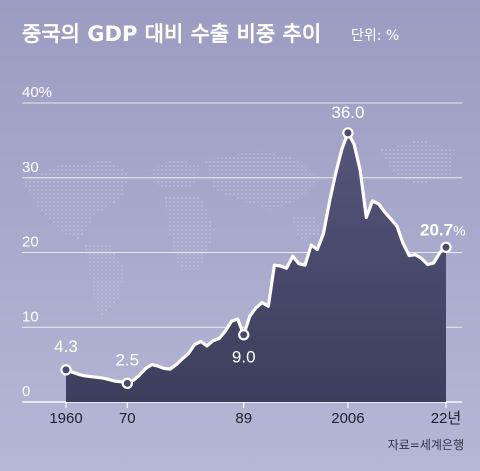 This screenshot has height=471, width=480. I want to click on data-label: 20.7%, so click(443, 229).